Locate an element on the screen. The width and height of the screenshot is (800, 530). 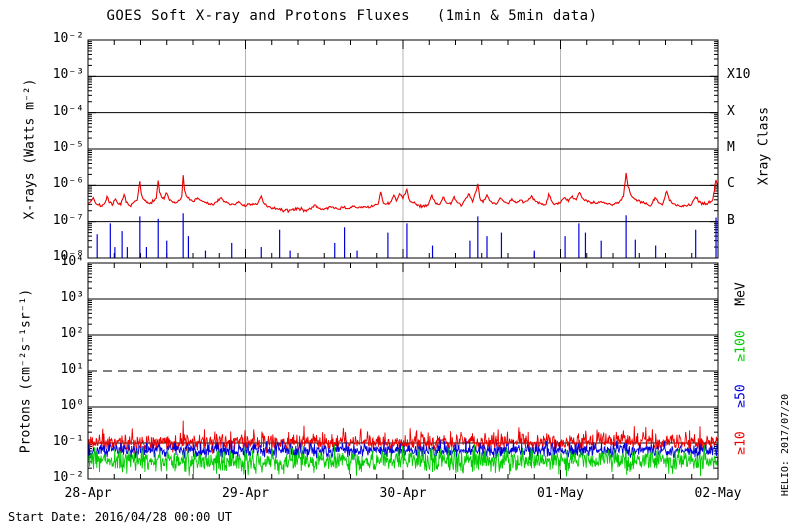
right-axis-label-MeV: MeV is located at coordinates (741, 293).